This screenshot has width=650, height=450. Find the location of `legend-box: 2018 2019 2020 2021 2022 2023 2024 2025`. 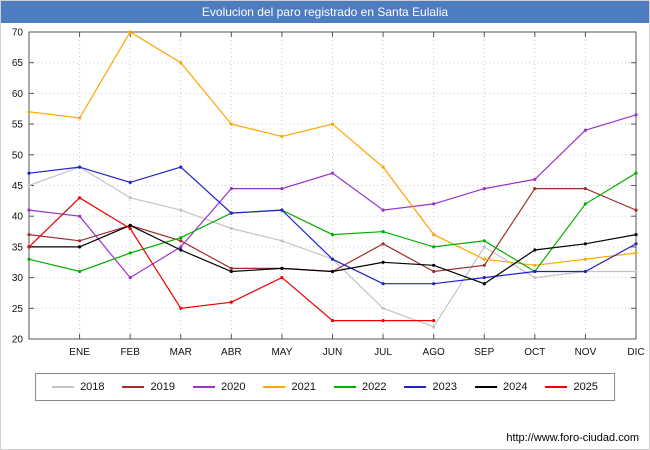

legend-box: 2018 2019 2020 2021 2022 2023 2024 2025 is located at coordinates (325, 387).